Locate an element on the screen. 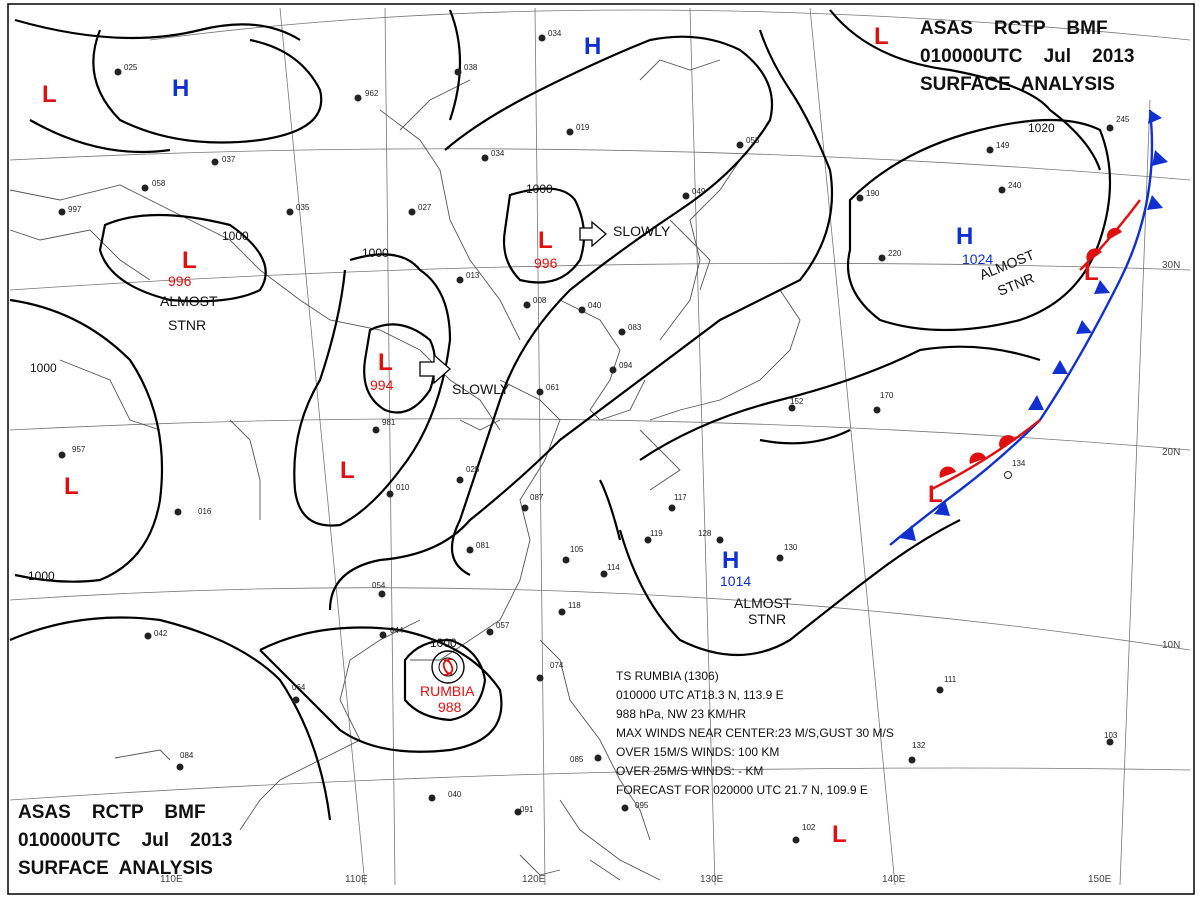 This screenshot has height=900, width=1200. storm-pressure: 988 is located at coordinates (450, 707).